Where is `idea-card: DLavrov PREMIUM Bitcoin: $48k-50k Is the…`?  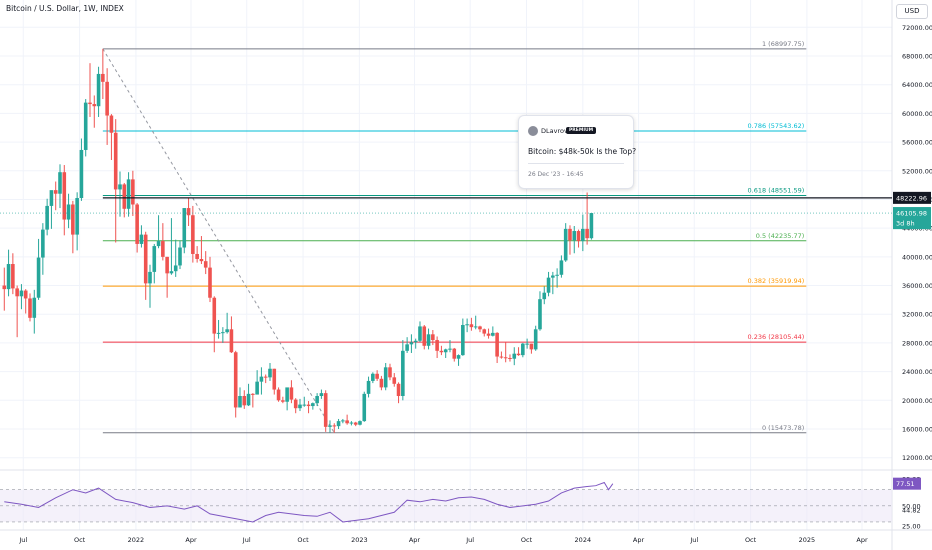 idea-card: DLavrov PREMIUM Bitcoin: $48k-50k Is the… is located at coordinates (577, 152).